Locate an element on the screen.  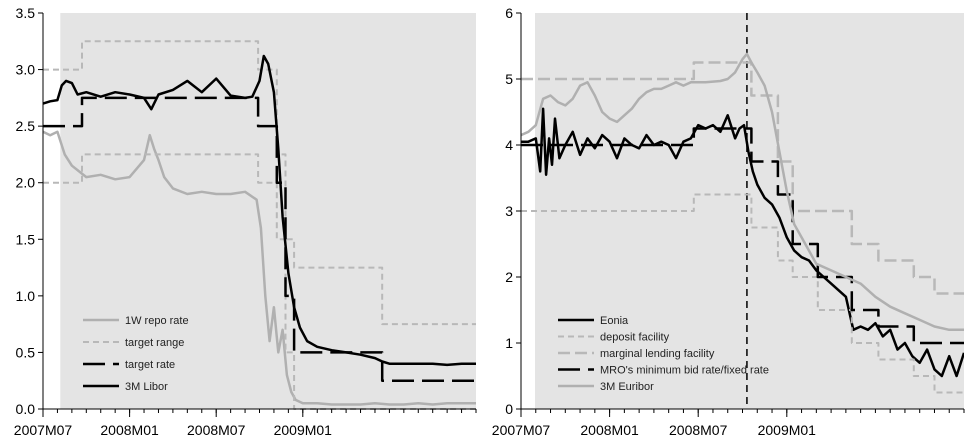
legend-label: 3M Euribor is located at coordinates (627, 387).